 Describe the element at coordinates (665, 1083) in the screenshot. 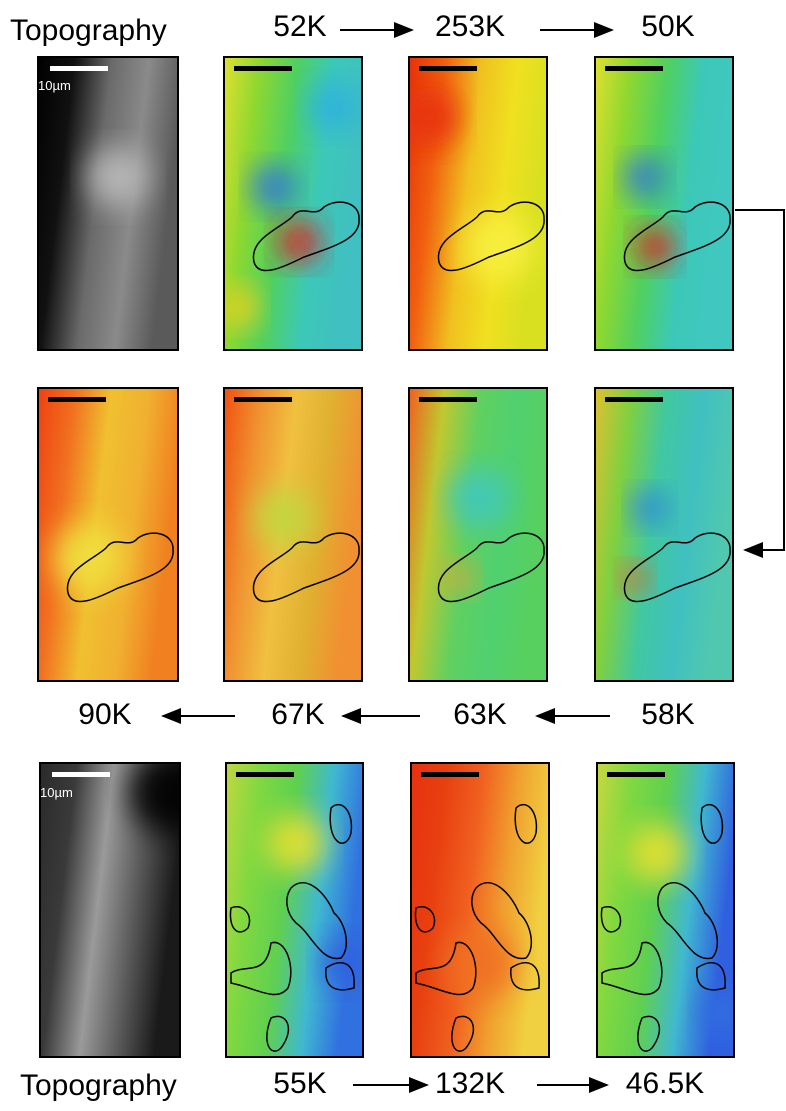

I see `temperature: 46.5K` at that location.